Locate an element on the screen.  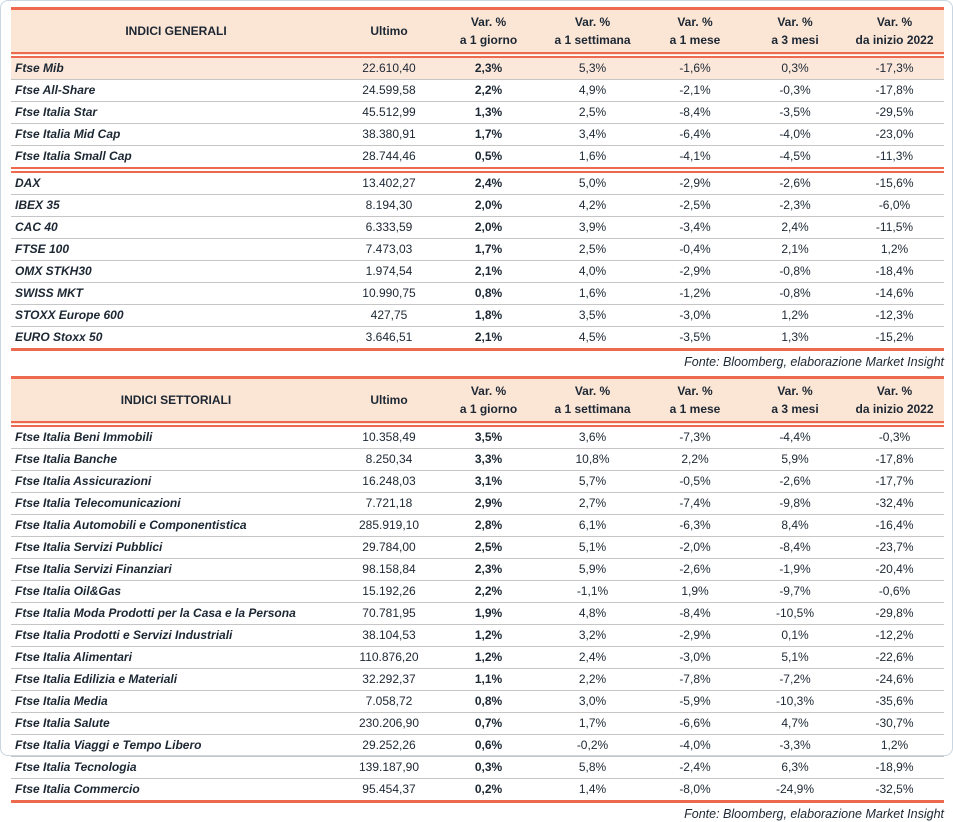
var-1m-value: 2,2% is located at coordinates (695, 459).